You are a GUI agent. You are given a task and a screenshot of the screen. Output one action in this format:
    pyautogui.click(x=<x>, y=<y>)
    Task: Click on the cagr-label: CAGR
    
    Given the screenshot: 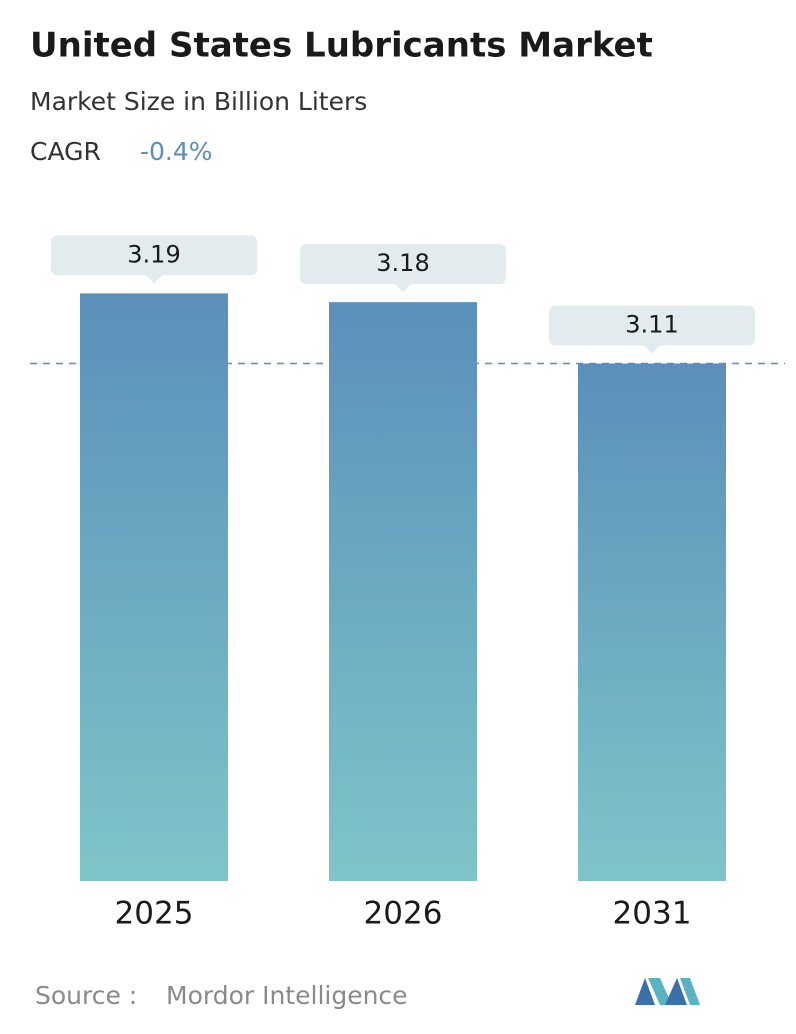 What is the action you would take?
    pyautogui.click(x=65, y=151)
    